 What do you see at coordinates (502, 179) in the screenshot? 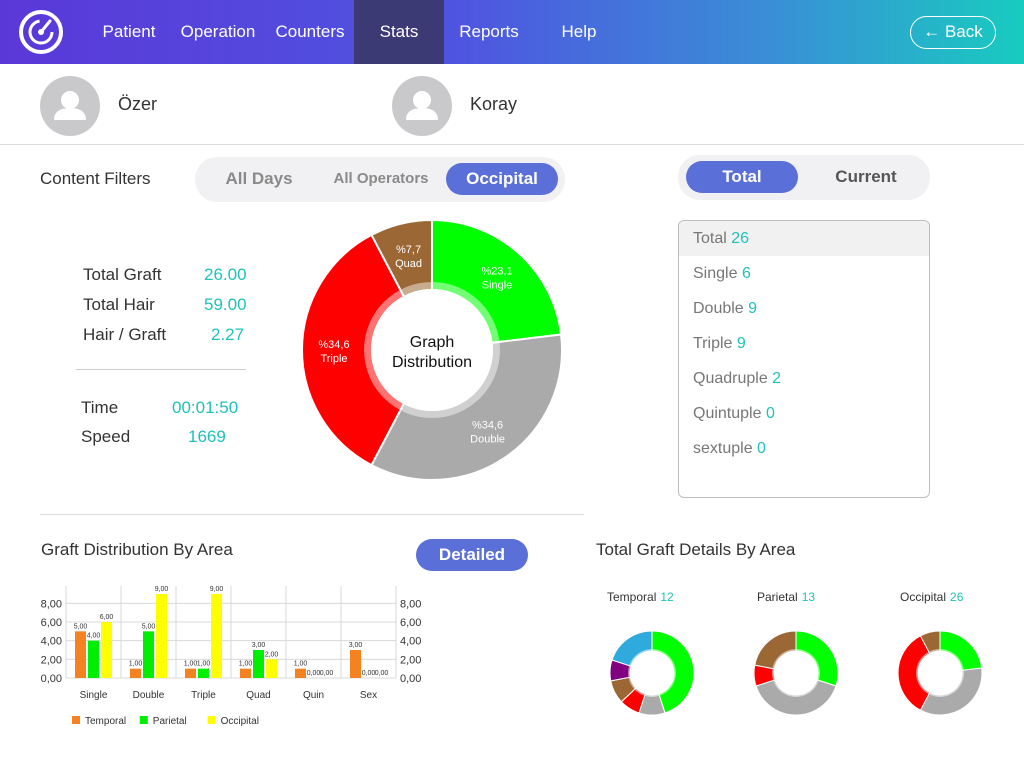
I see `filter-occipital: Occipital` at bounding box center [502, 179].